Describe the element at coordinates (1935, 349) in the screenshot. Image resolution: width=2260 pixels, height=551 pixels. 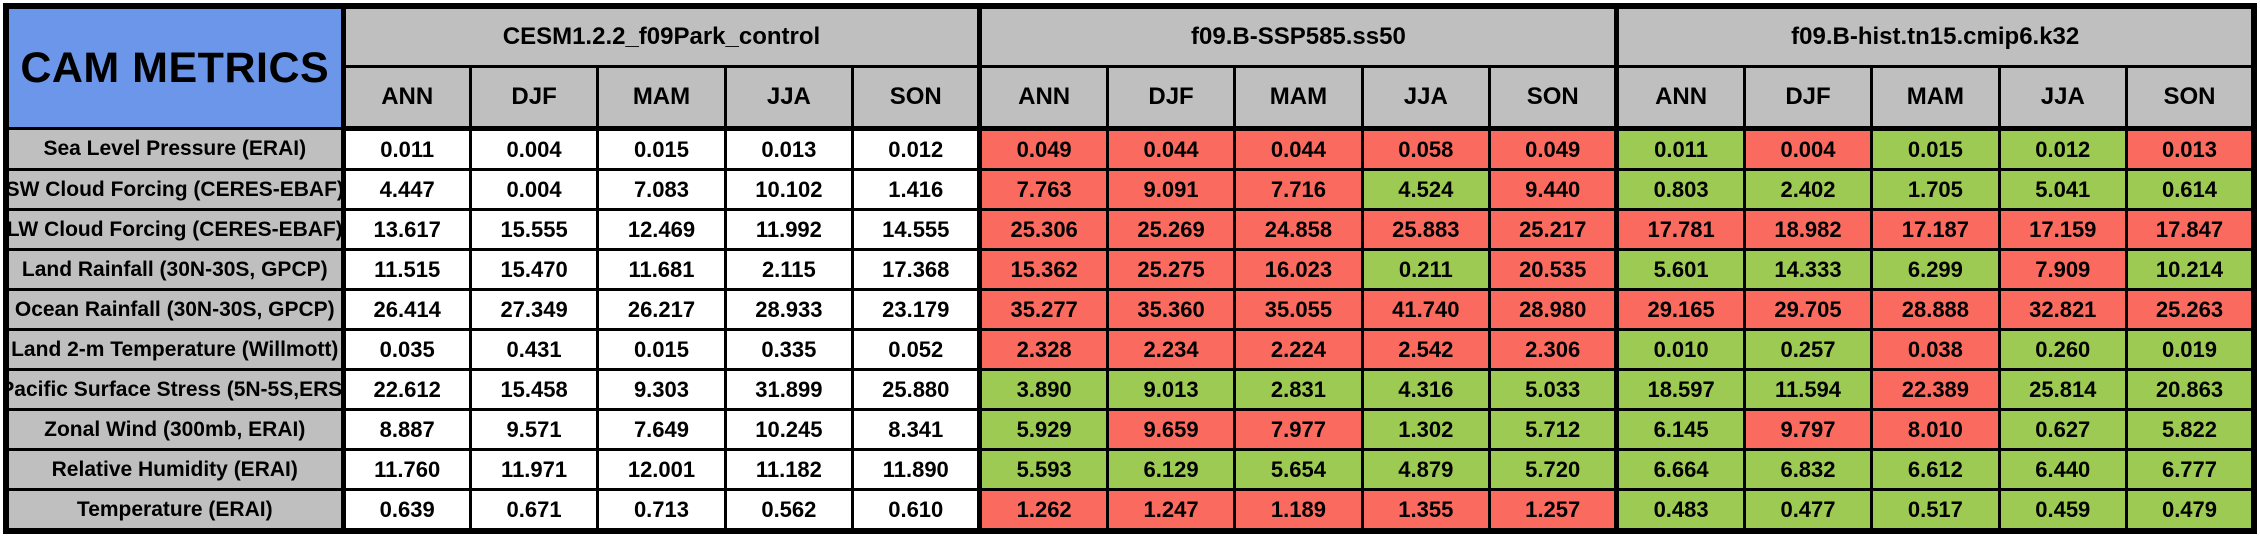
I see `metric-value-cell: 0.038` at that location.